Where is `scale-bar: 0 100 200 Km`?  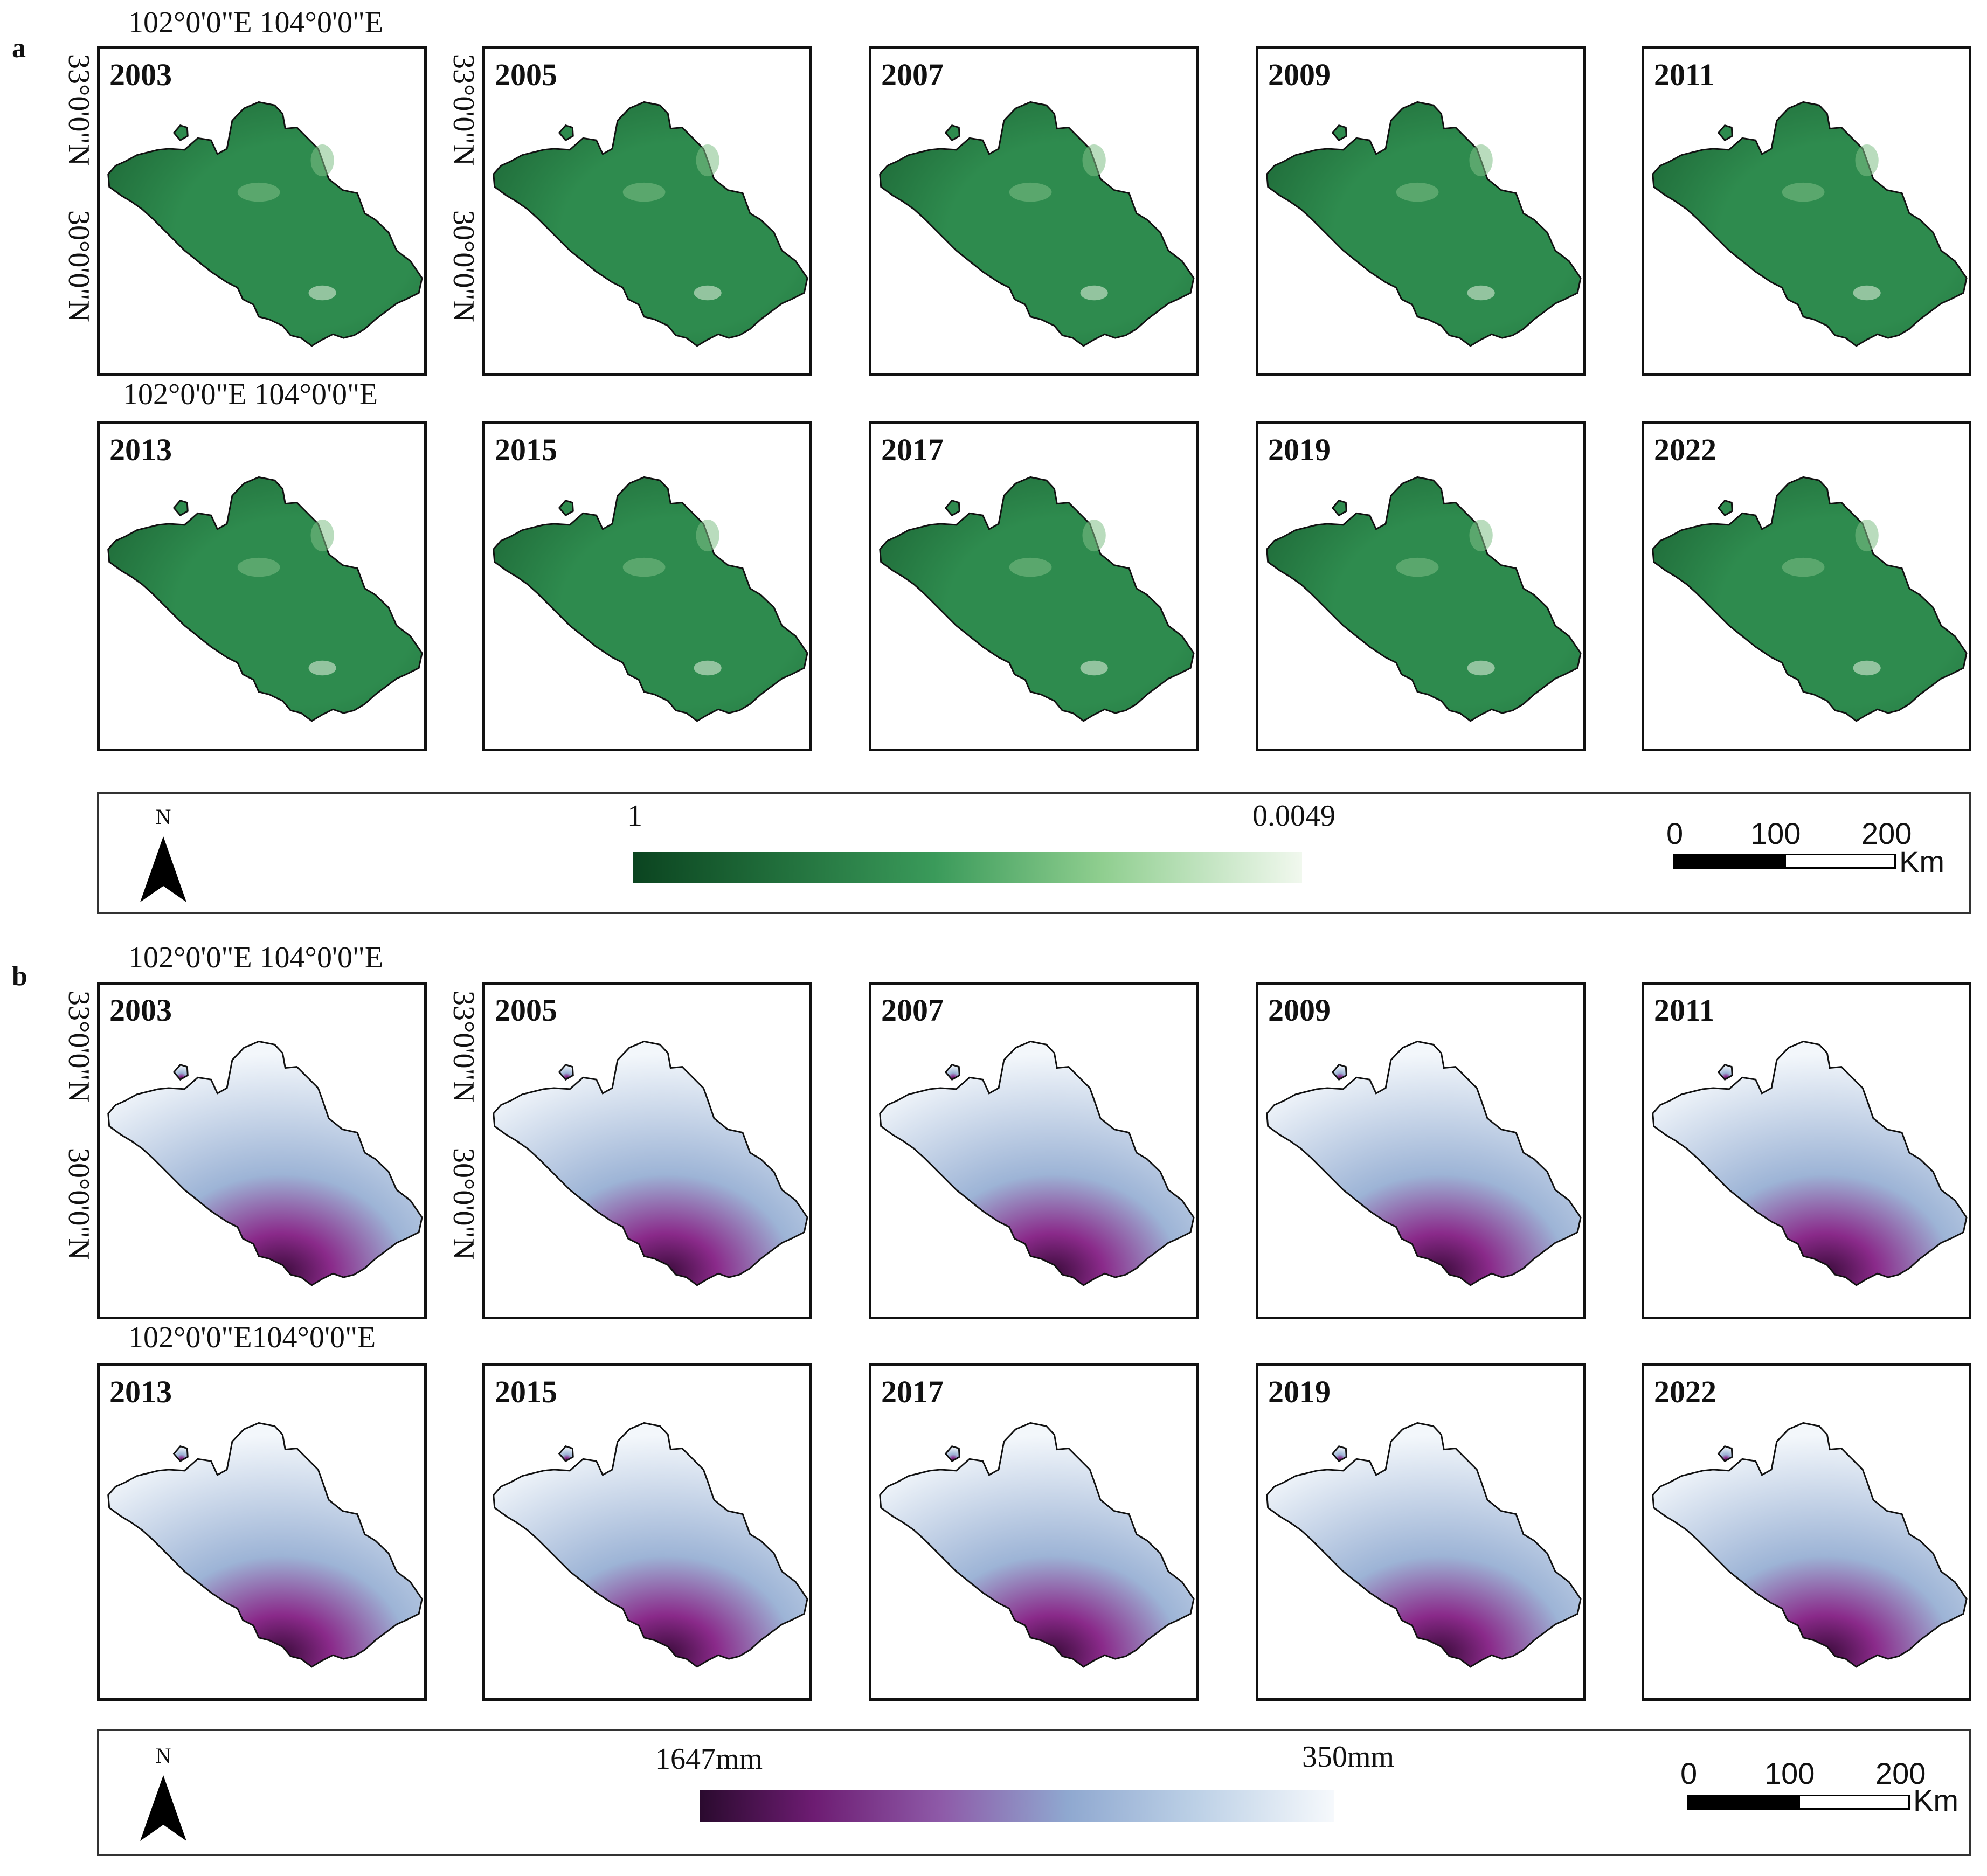
scale-bar: 0 100 200 Km is located at coordinates (1807, 853).